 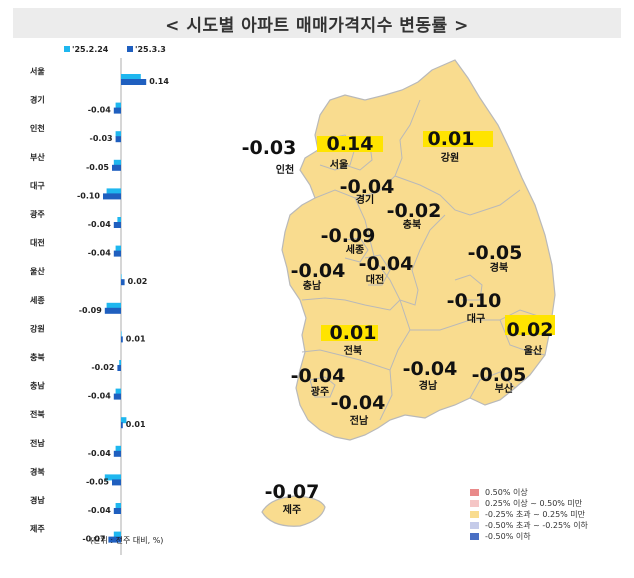 I want to click on chart-title-bar: < 시도별 아파트 매매가격지수 변동률 >, so click(x=317, y=23).